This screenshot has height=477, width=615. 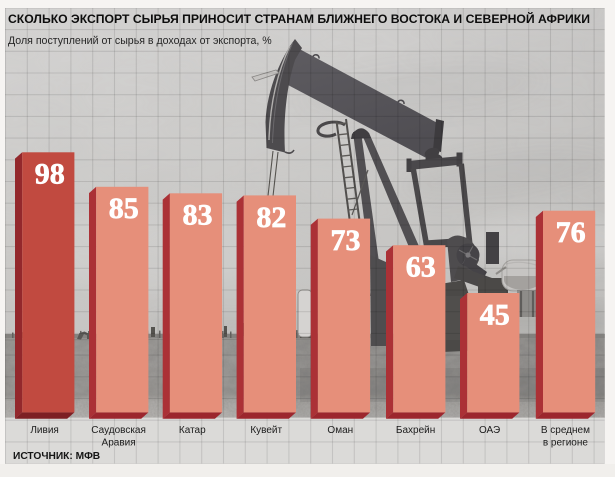 I want to click on svg-text: Ливия, so click(x=44, y=430).